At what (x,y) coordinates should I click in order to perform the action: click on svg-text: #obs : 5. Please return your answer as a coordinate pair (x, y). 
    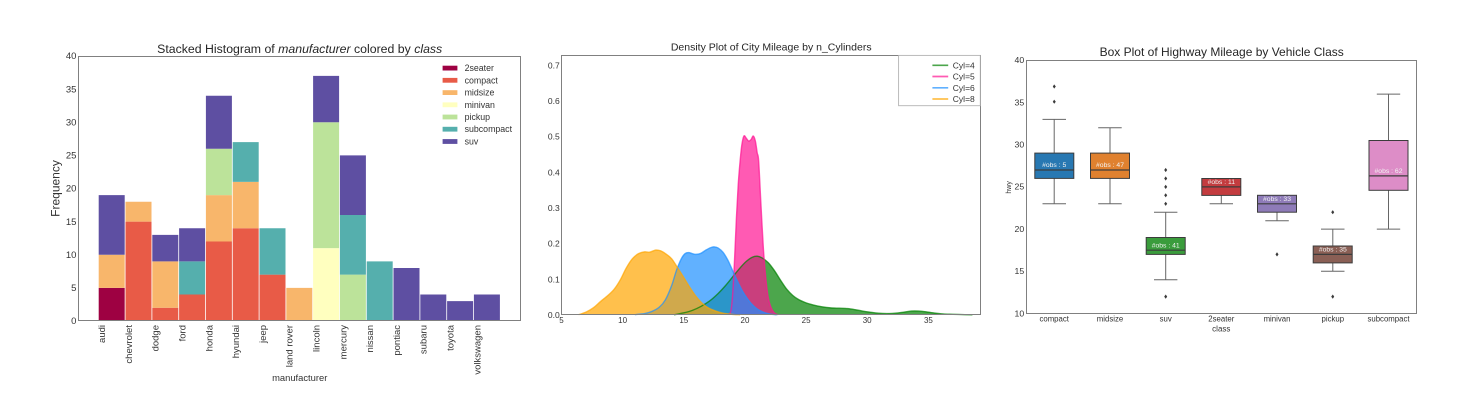
    Looking at the image, I should click on (1054, 165).